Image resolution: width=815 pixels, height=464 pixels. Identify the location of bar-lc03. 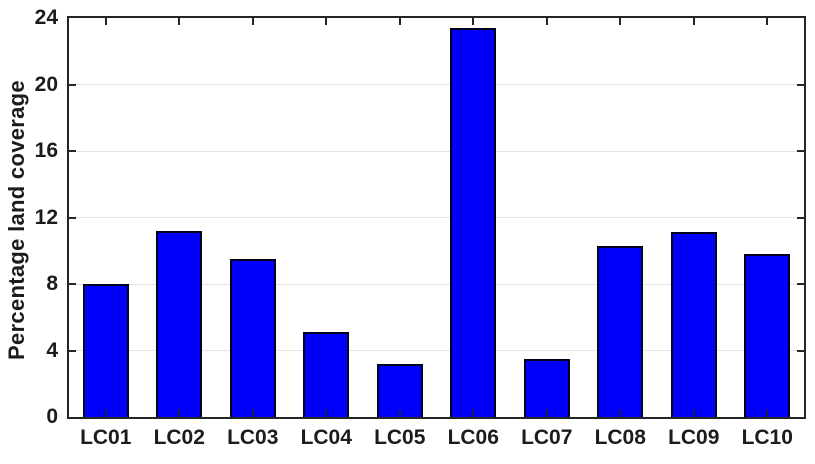
(253, 338).